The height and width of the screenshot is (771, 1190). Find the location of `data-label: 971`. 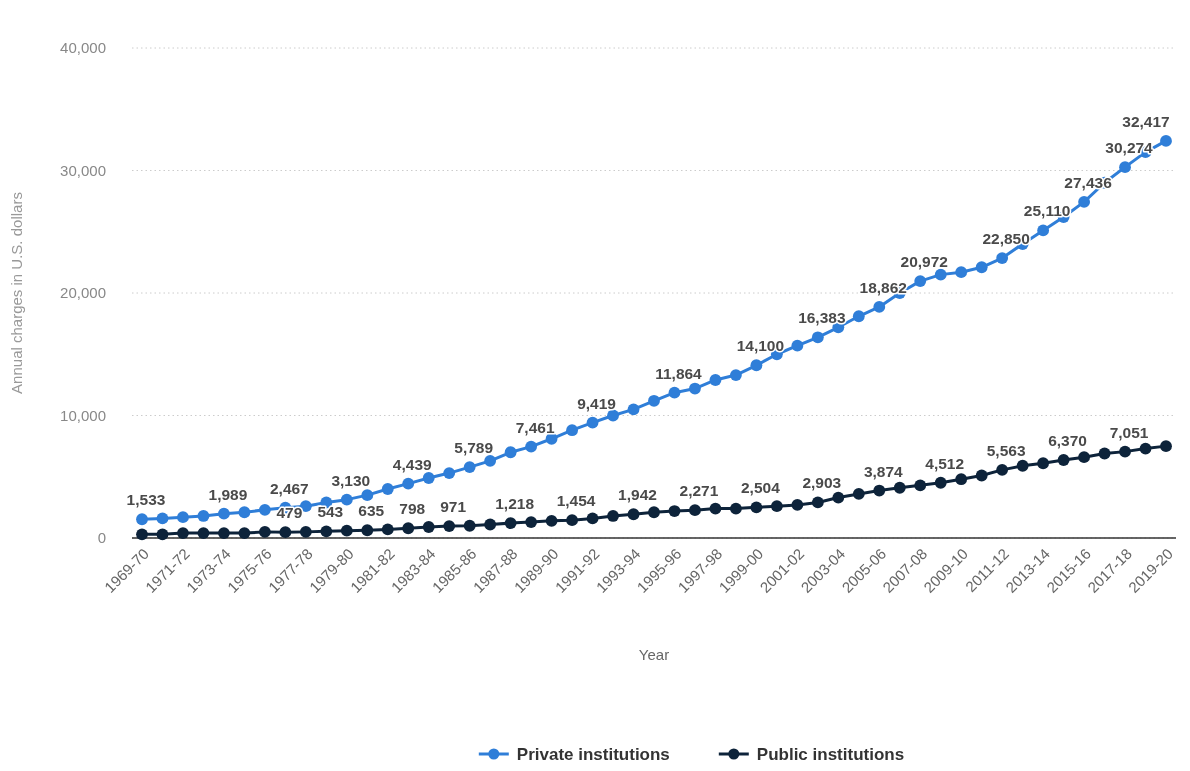

data-label: 971 is located at coordinates (453, 507).